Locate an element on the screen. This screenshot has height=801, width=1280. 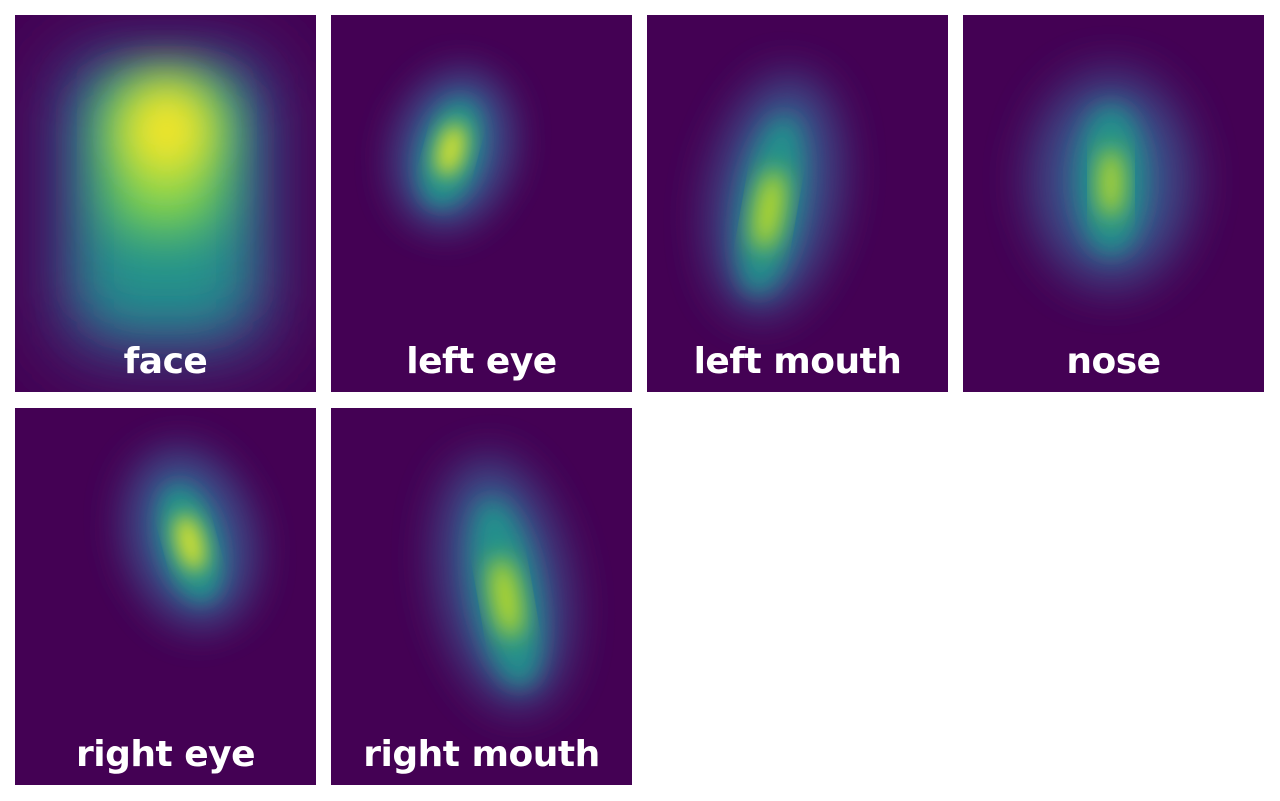
heatmap-panel-right-mouth: right mouth is located at coordinates (481, 596).